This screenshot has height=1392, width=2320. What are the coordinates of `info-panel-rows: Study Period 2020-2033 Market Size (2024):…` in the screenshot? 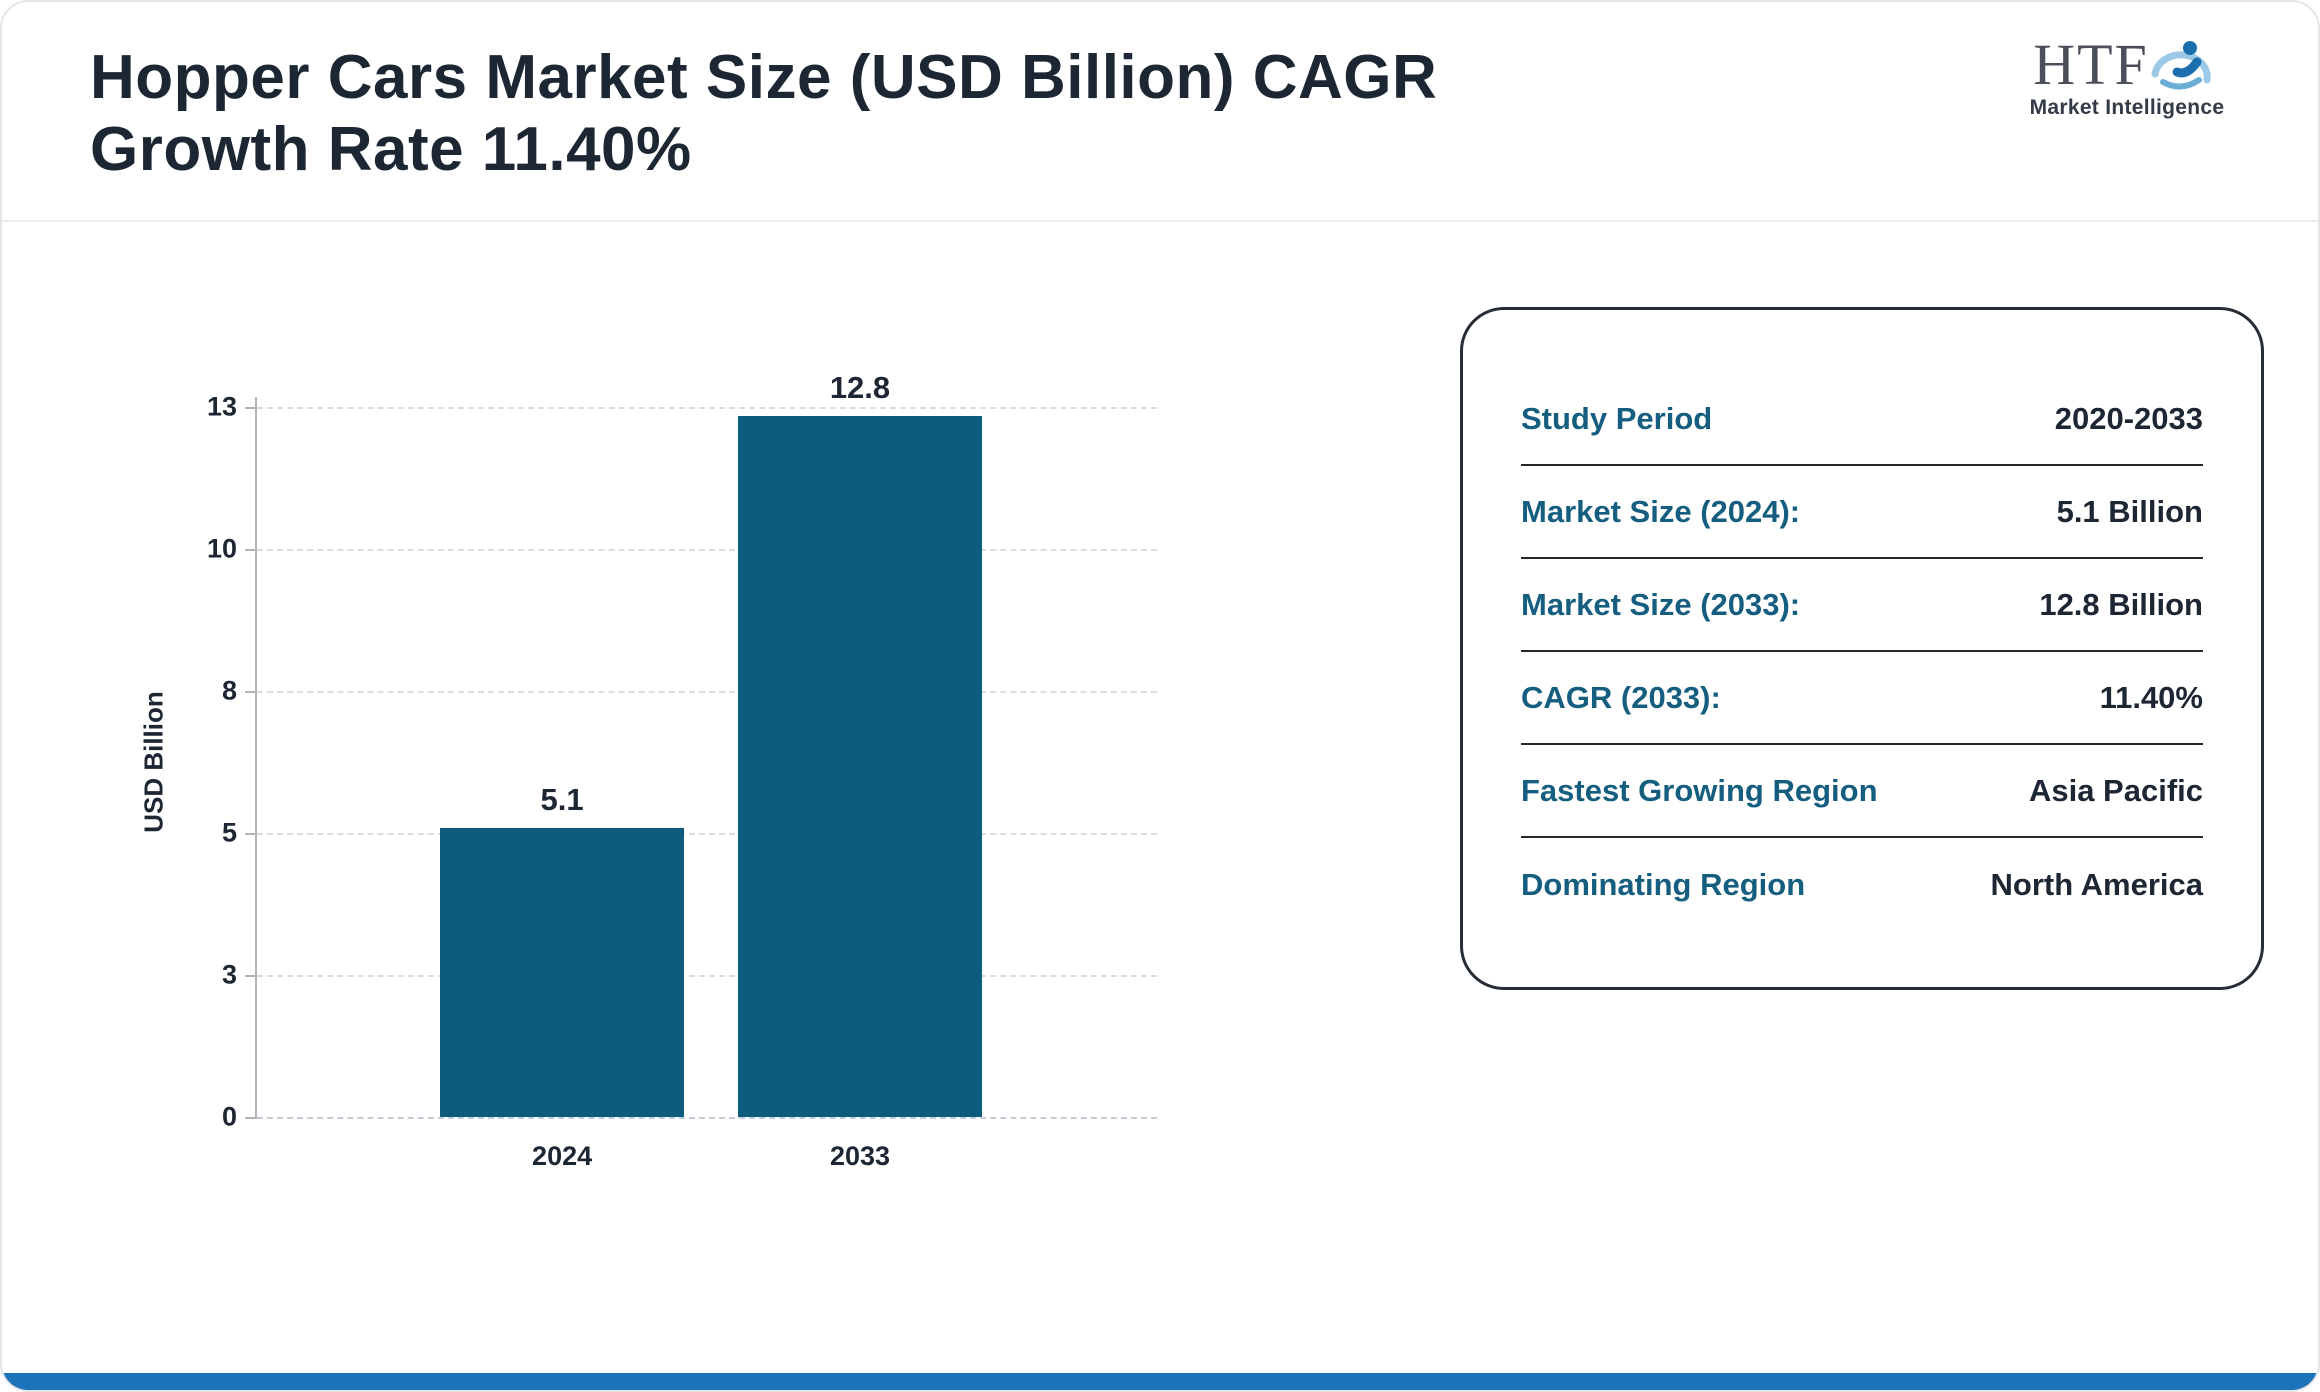 It's located at (1862, 652).